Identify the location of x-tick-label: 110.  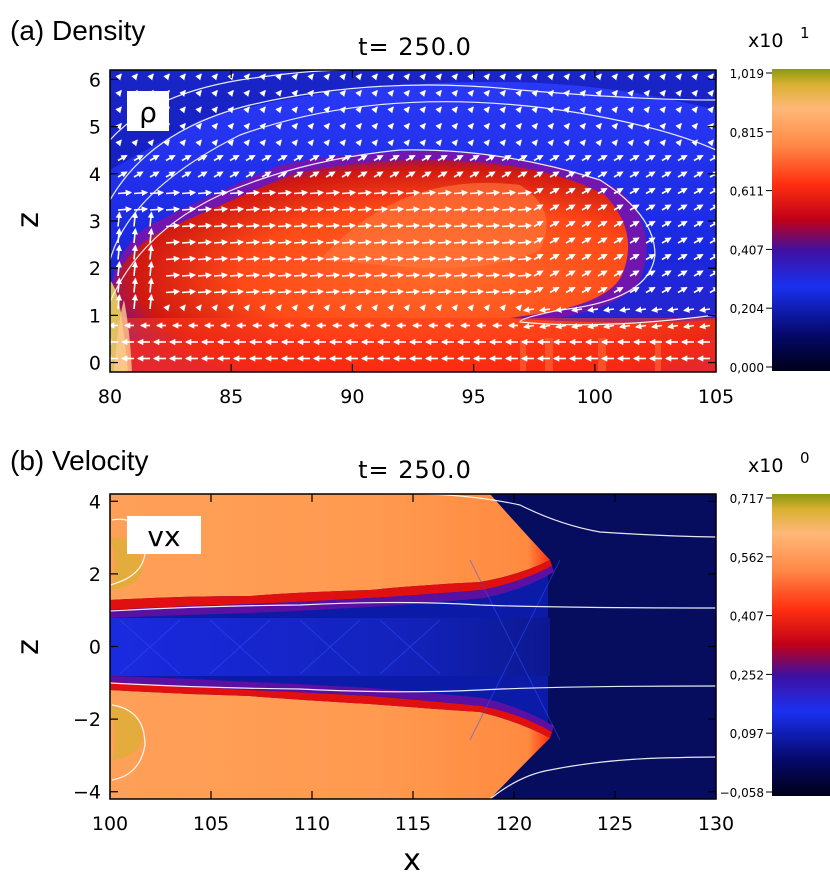
(312, 824).